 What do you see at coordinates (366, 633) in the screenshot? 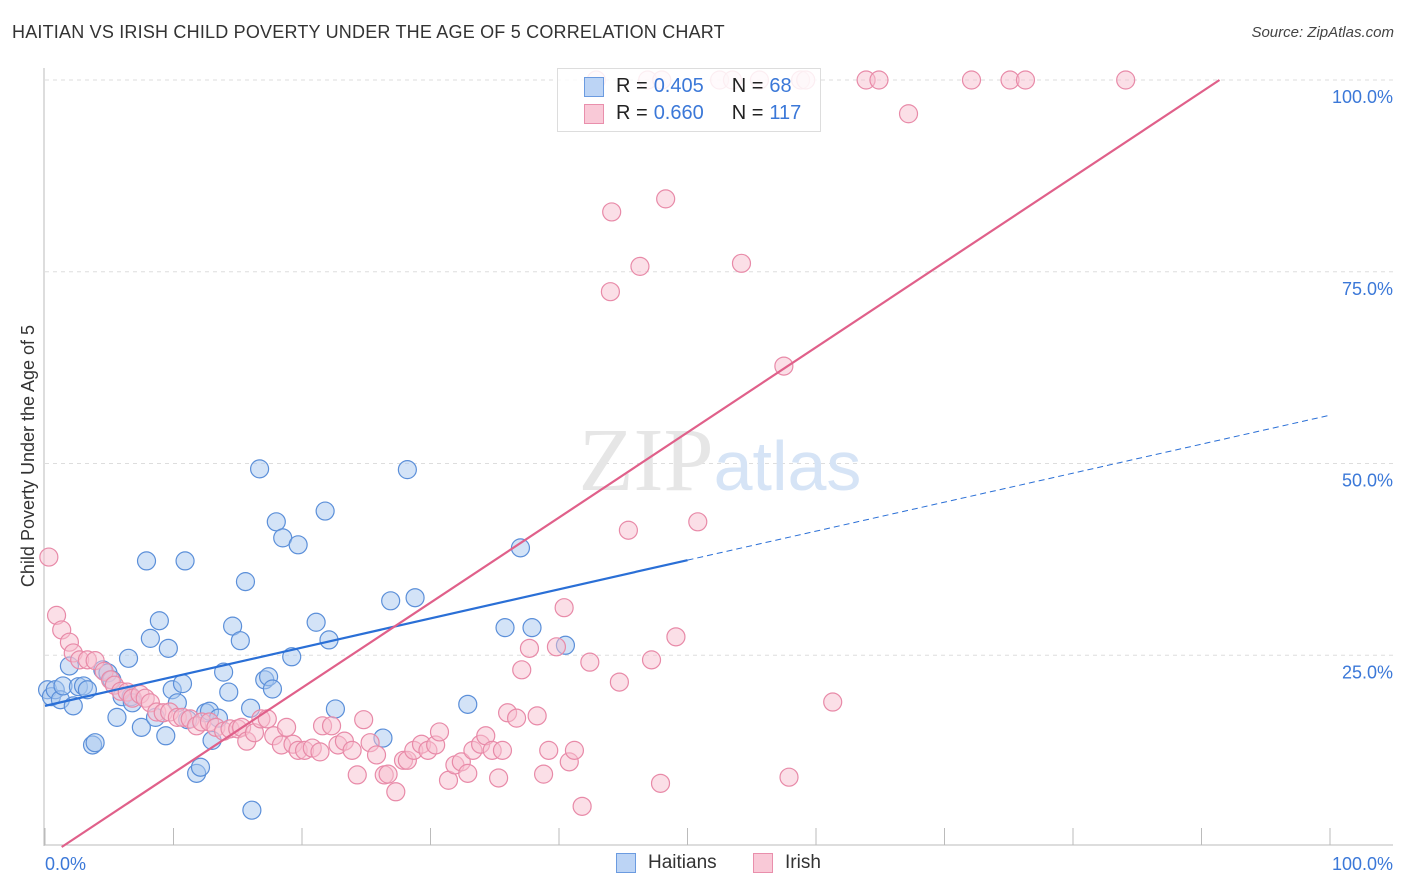
I see `trend-line-haitians` at bounding box center [366, 633].